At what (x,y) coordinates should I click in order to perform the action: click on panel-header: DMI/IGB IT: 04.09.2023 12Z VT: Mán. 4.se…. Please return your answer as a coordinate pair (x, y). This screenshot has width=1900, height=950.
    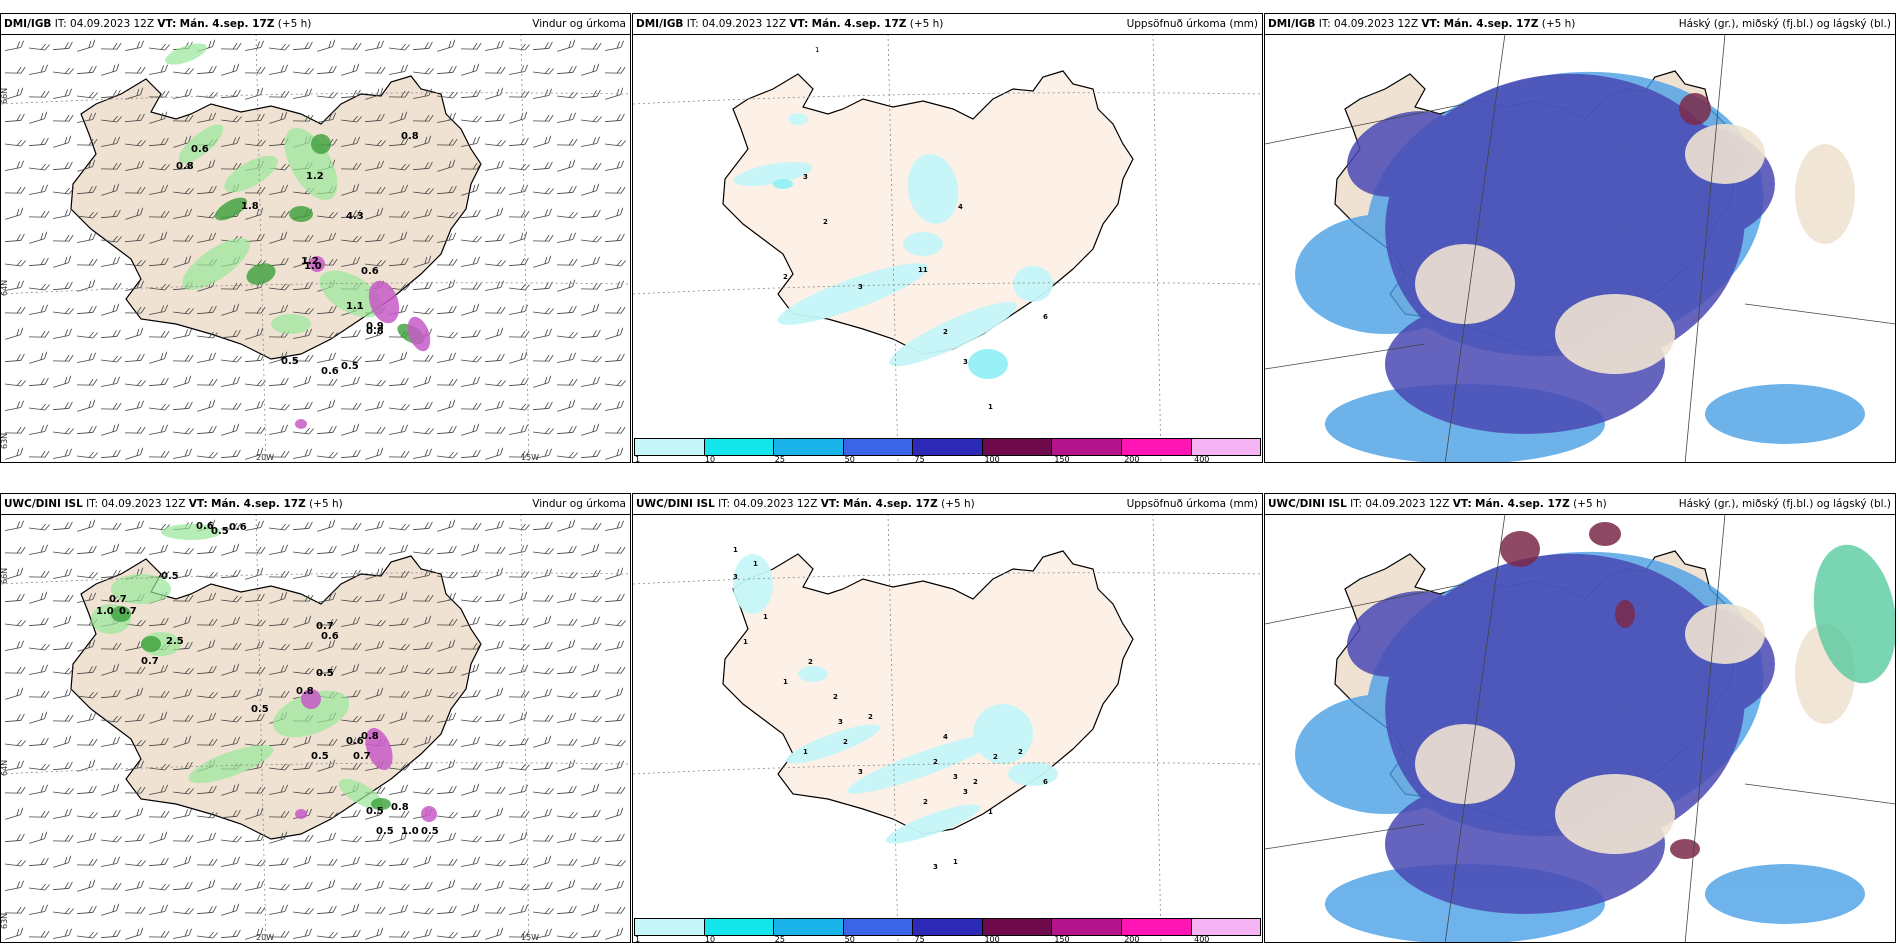
    Looking at the image, I should click on (947, 24).